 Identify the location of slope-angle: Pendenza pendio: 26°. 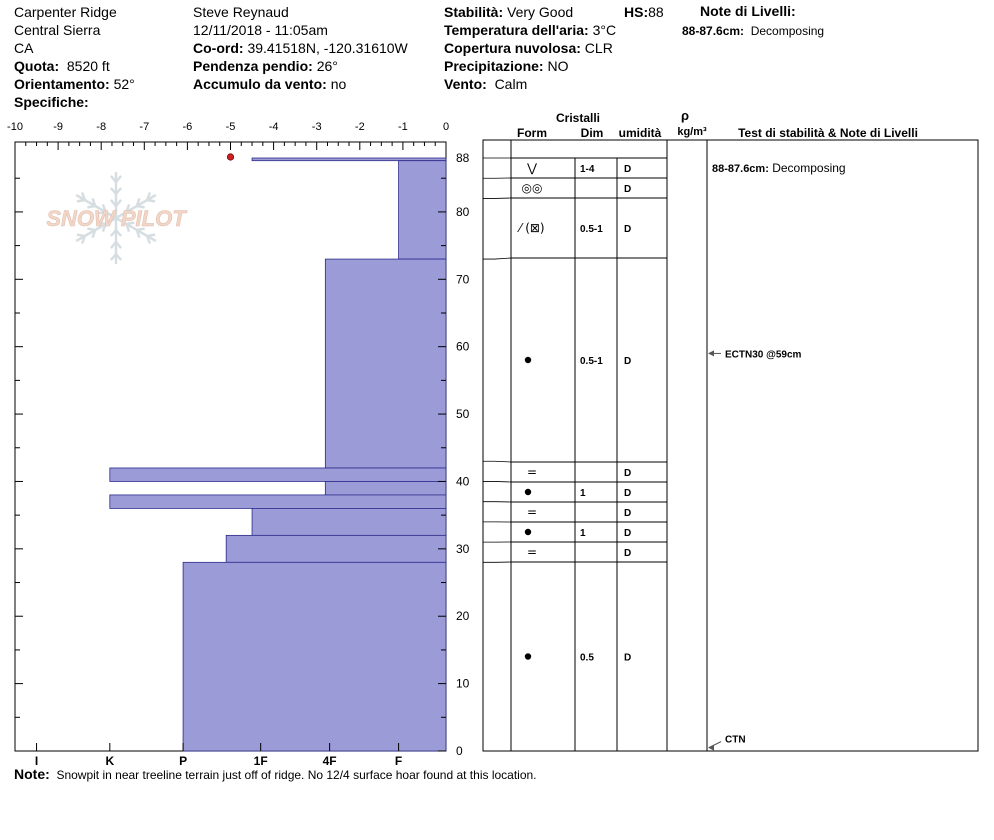
(265, 66).